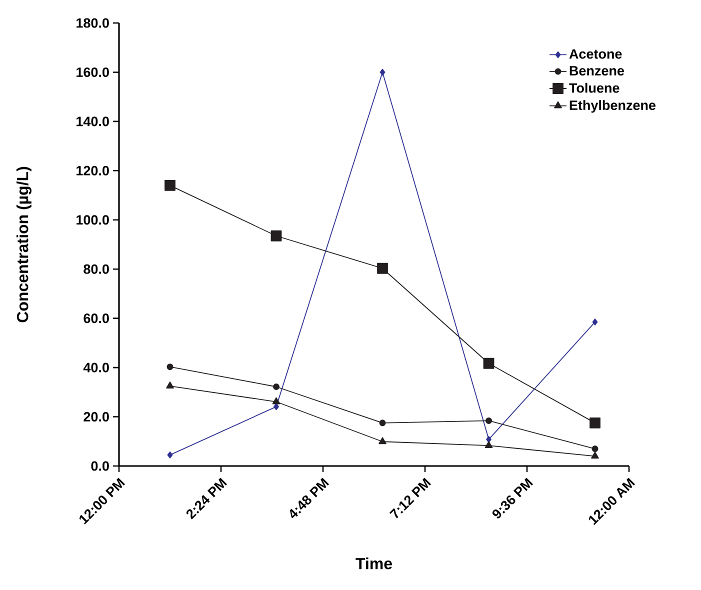 The image size is (701, 590). What do you see at coordinates (92, 121) in the screenshot?
I see `y-tick-label: 140.0` at bounding box center [92, 121].